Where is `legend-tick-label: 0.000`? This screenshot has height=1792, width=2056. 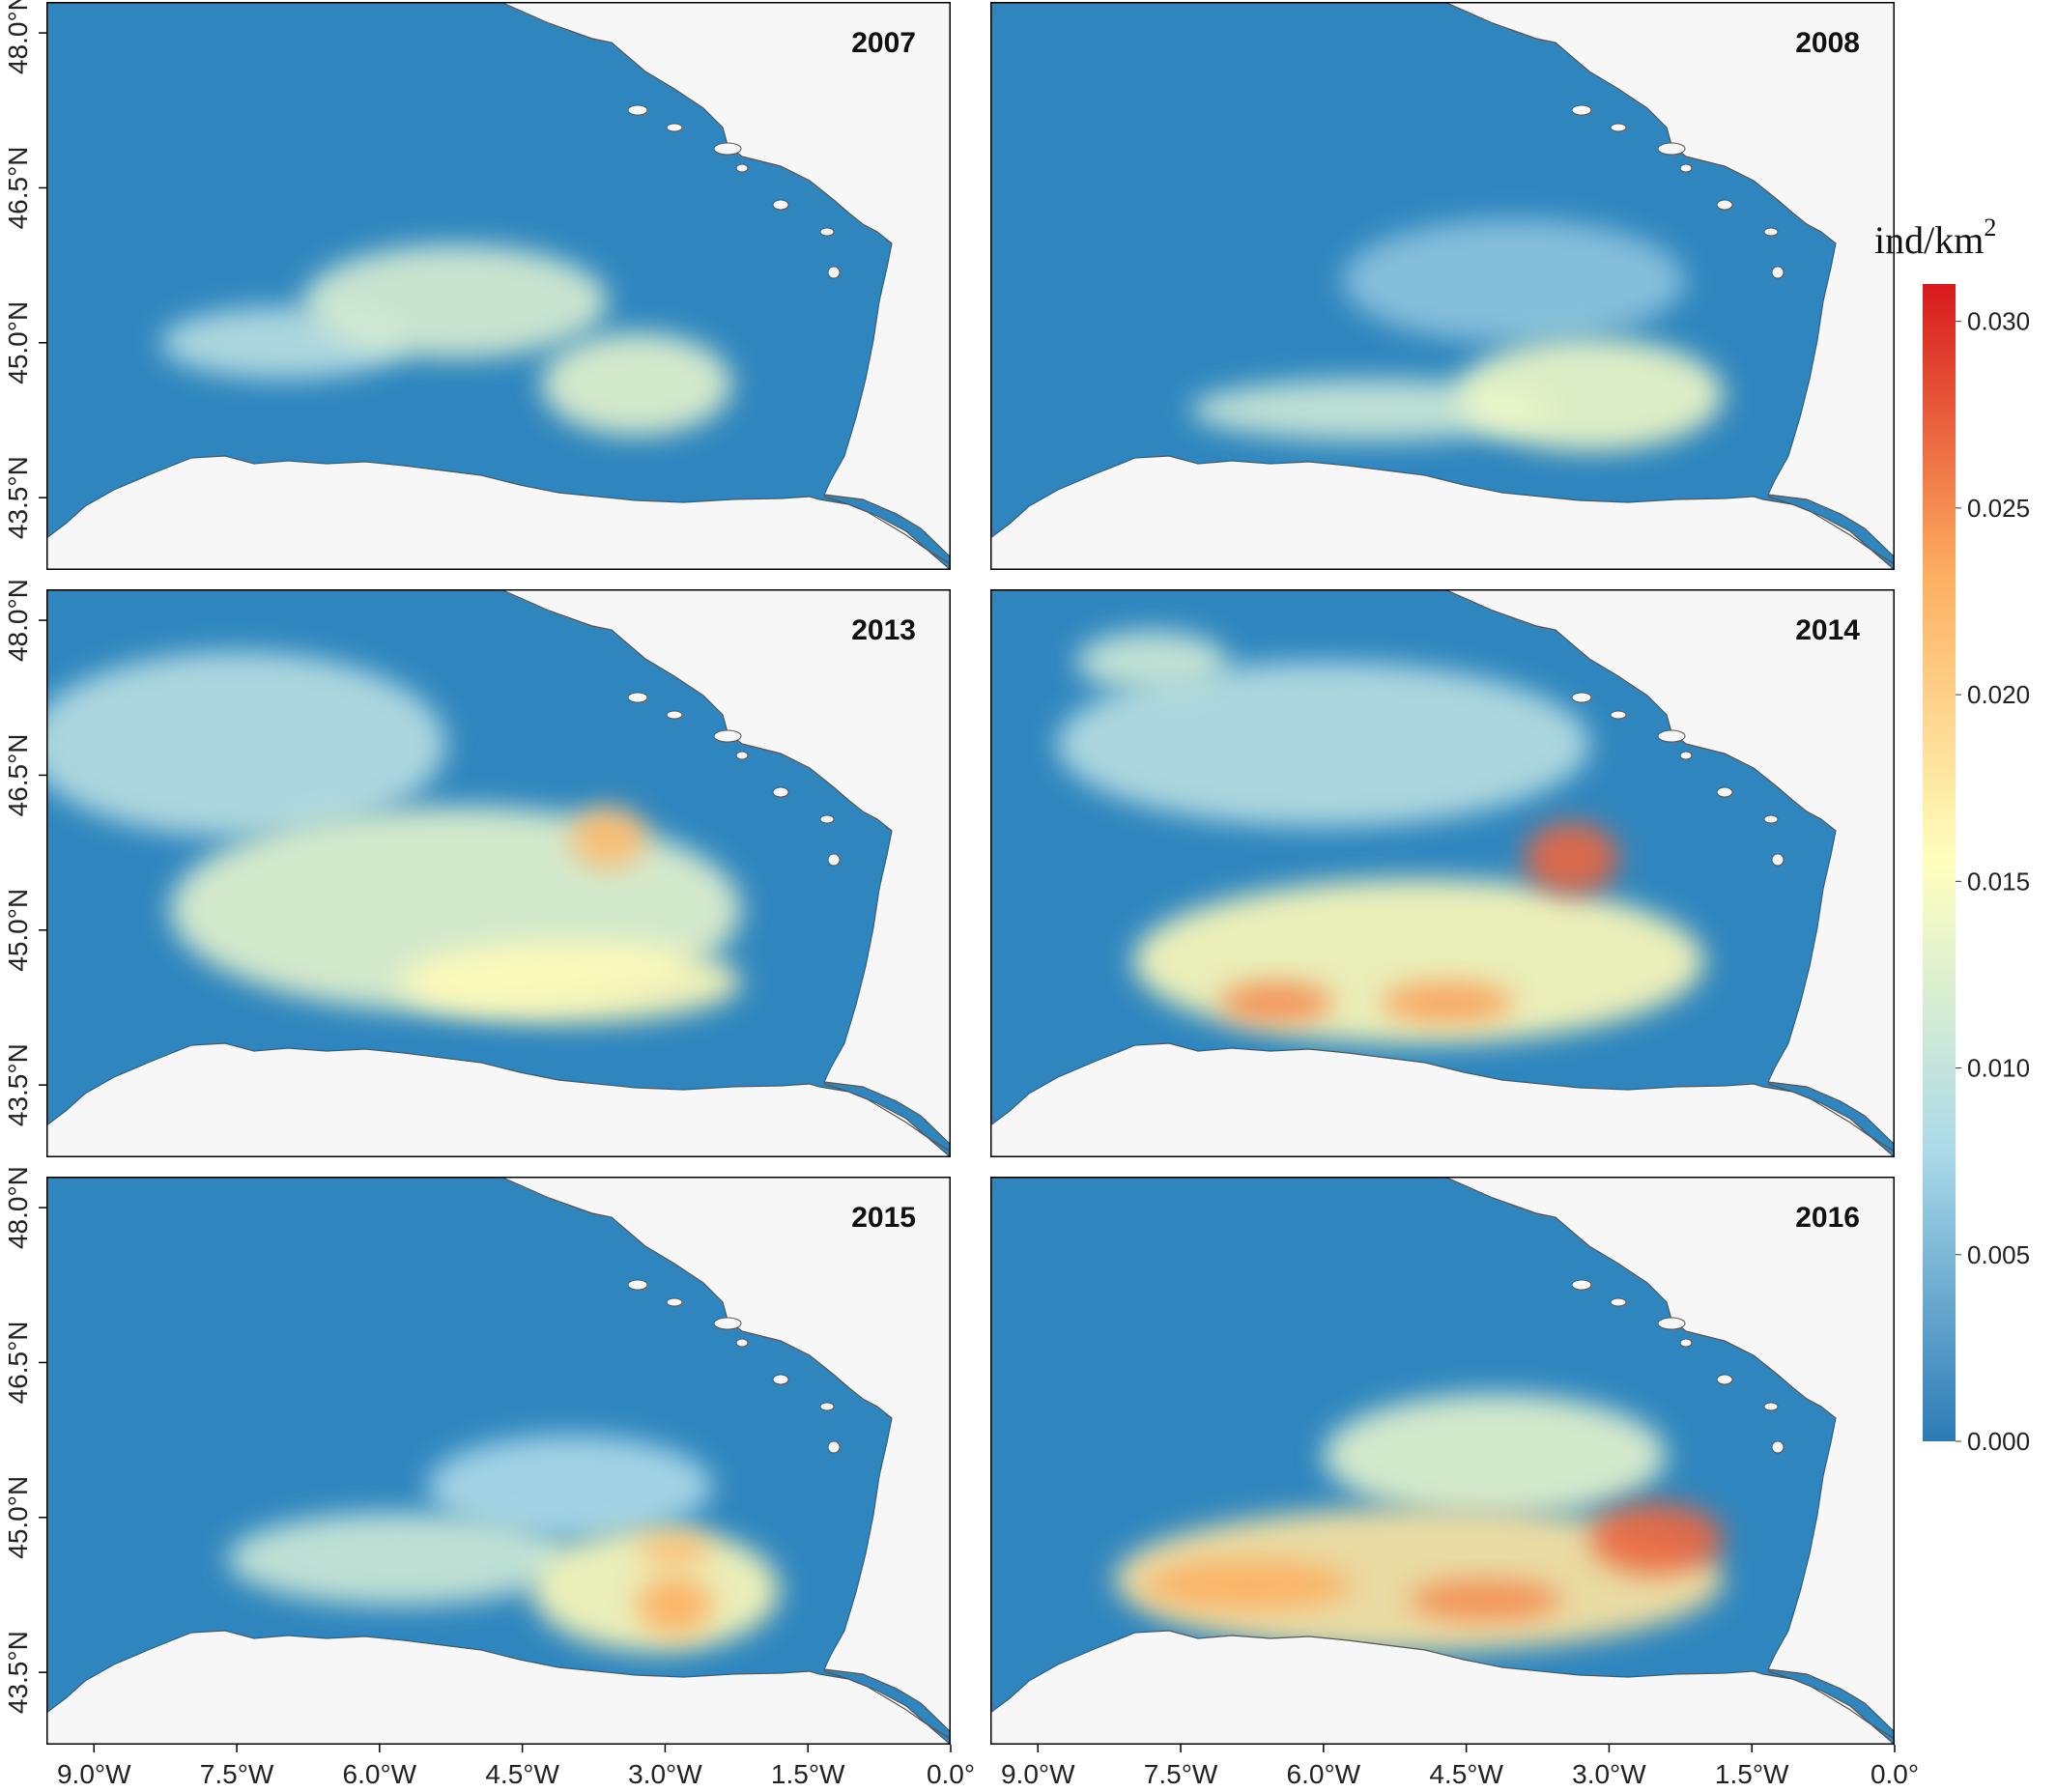 legend-tick-label: 0.000 is located at coordinates (1998, 1441).